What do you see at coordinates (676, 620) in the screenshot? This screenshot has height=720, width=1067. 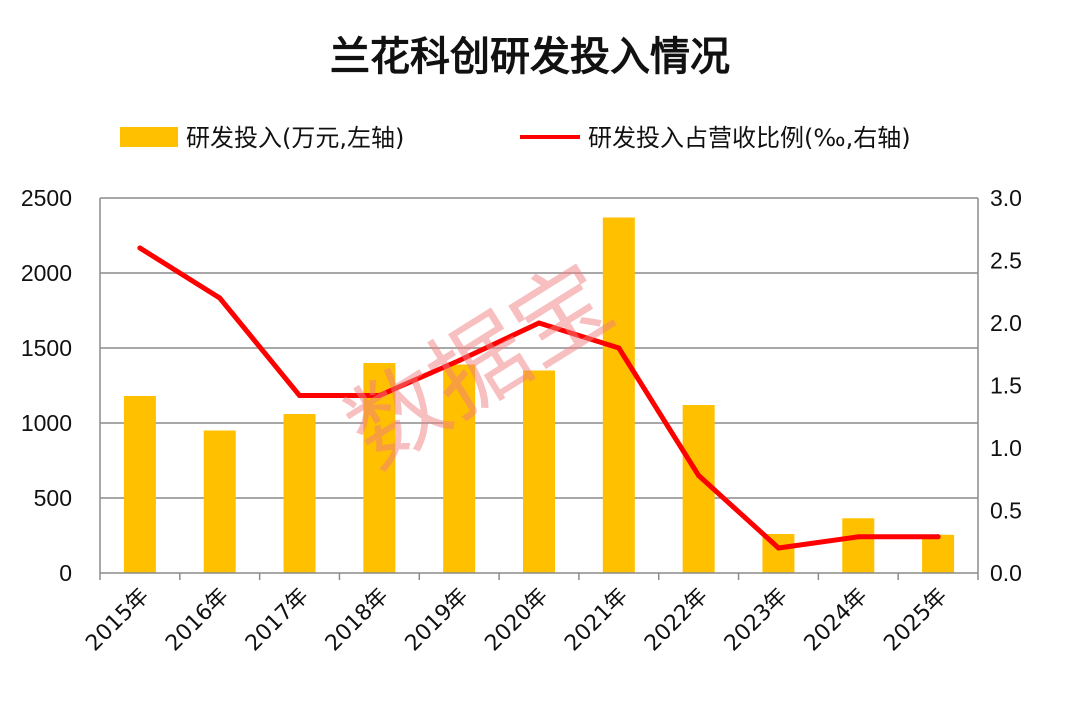 I see `x-tick-label: 2022年` at bounding box center [676, 620].